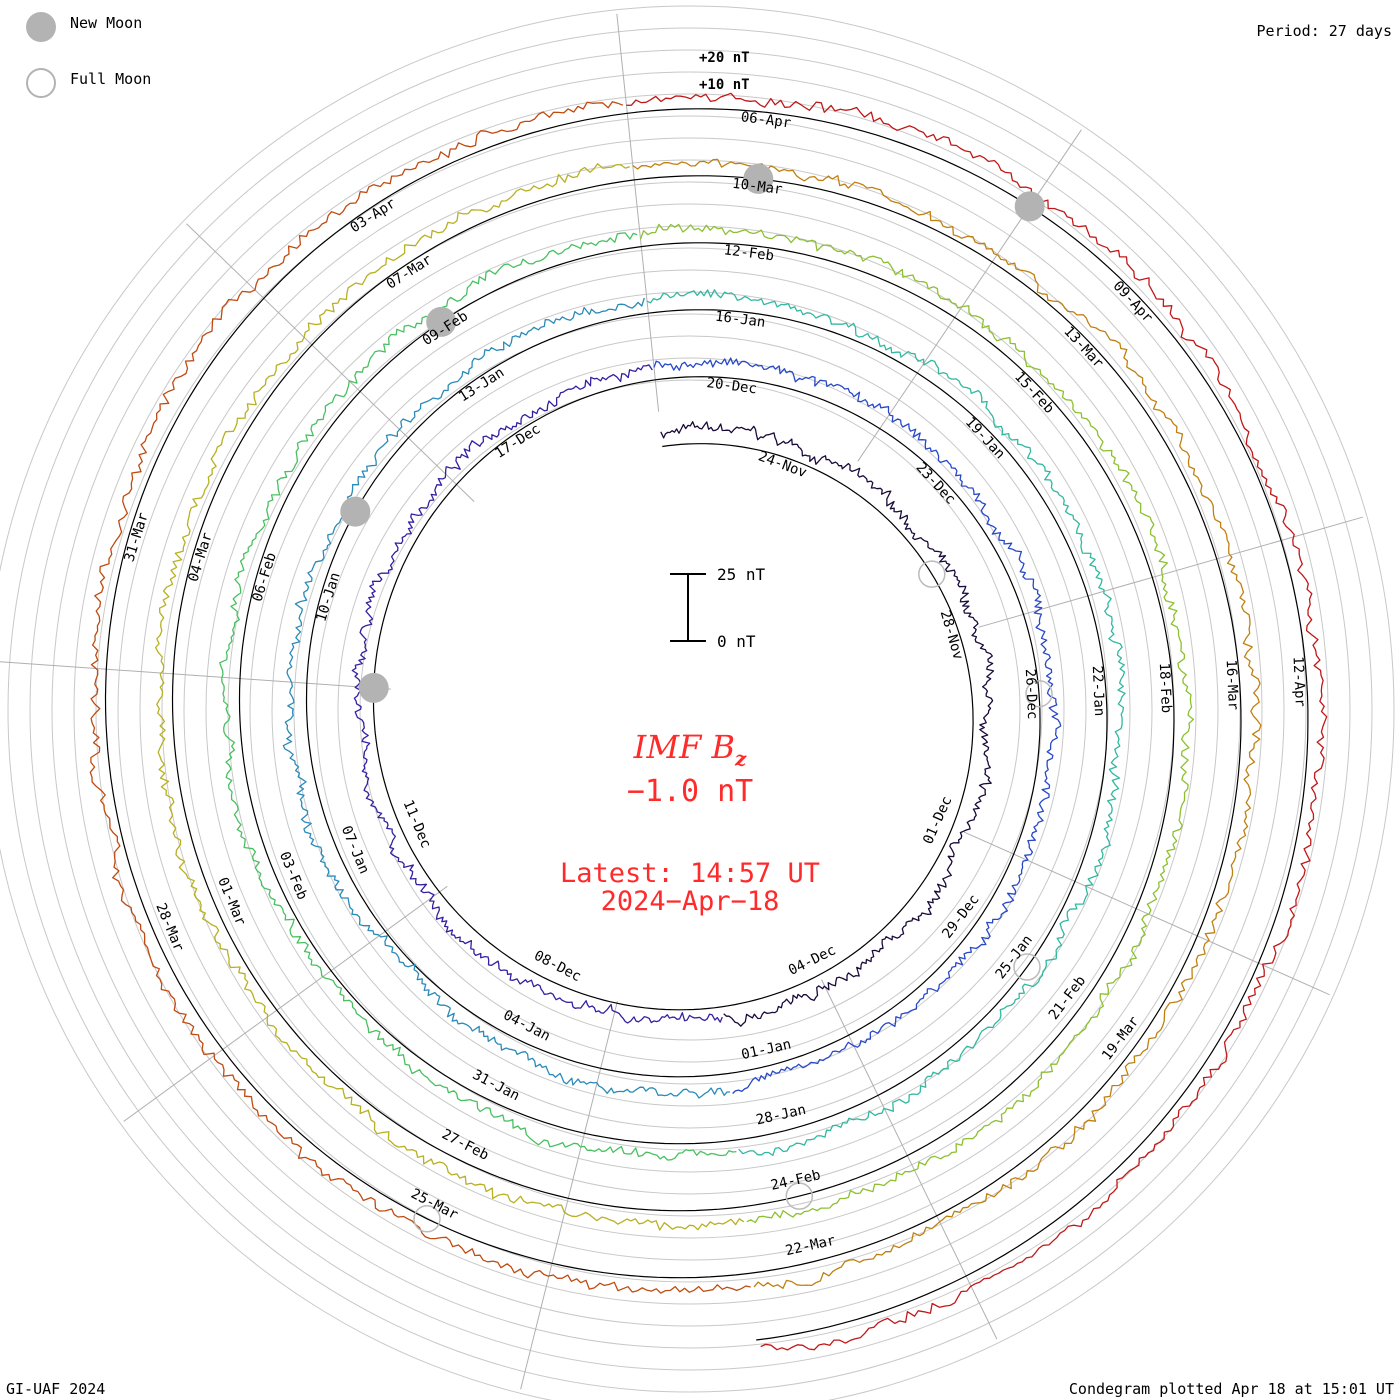 The image size is (1400, 1400). I want to click on date-label: 12-Apr, so click(1299, 681).